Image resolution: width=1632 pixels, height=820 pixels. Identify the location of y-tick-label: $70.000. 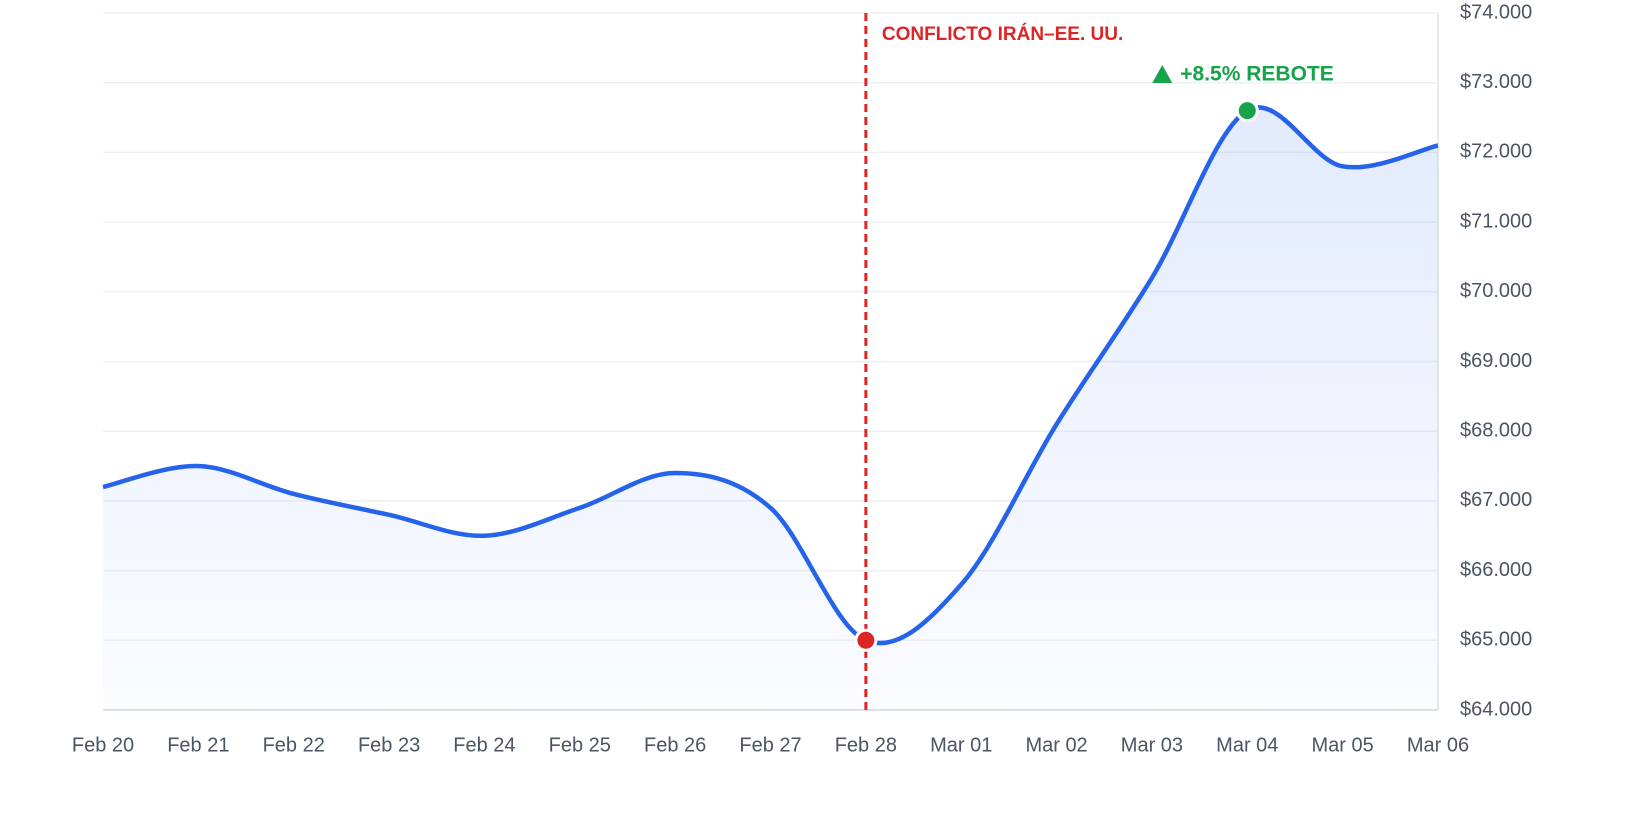
(1496, 291).